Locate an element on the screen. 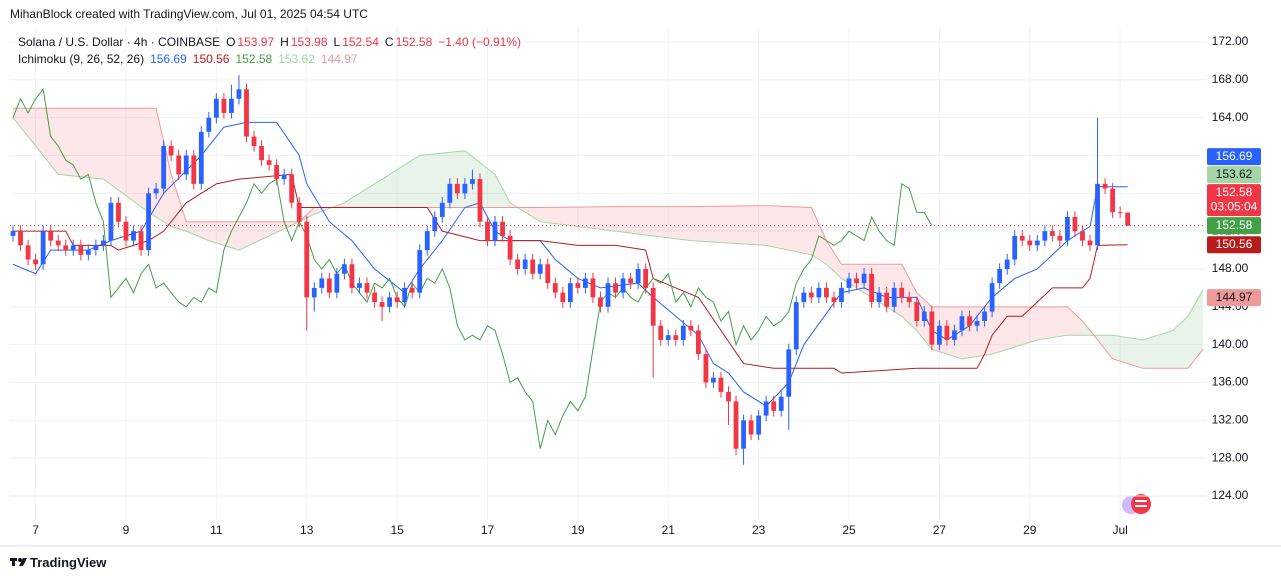 Image resolution: width=1281 pixels, height=580 pixels. tv-logo is located at coordinates (18, 562).